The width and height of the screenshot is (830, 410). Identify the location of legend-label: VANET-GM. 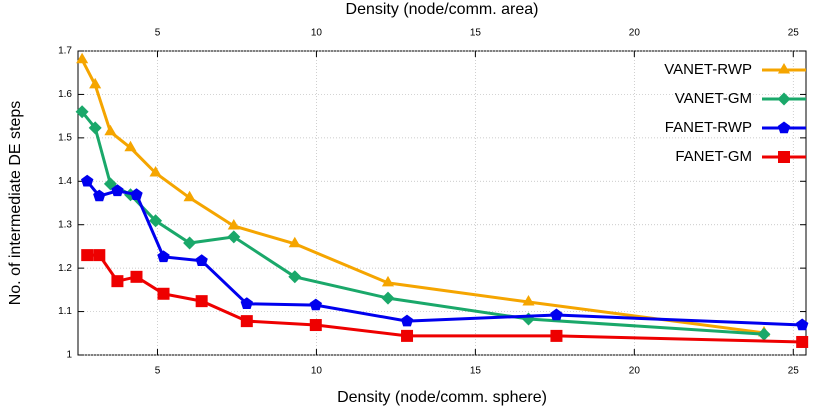
(713, 98).